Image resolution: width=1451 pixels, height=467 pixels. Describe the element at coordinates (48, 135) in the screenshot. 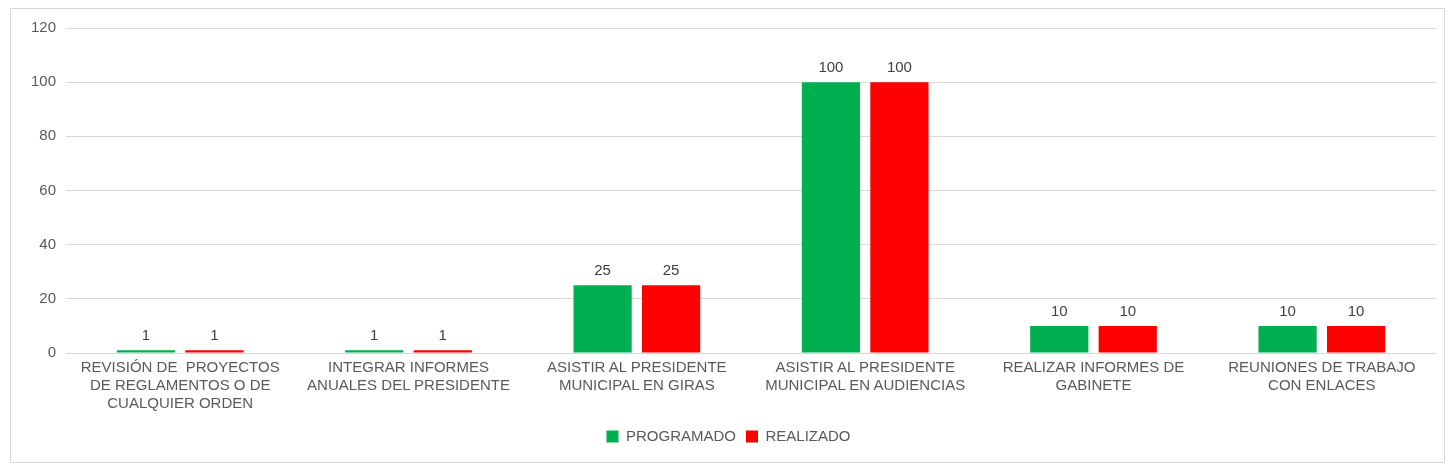

I see `y-tick-label: 80` at that location.